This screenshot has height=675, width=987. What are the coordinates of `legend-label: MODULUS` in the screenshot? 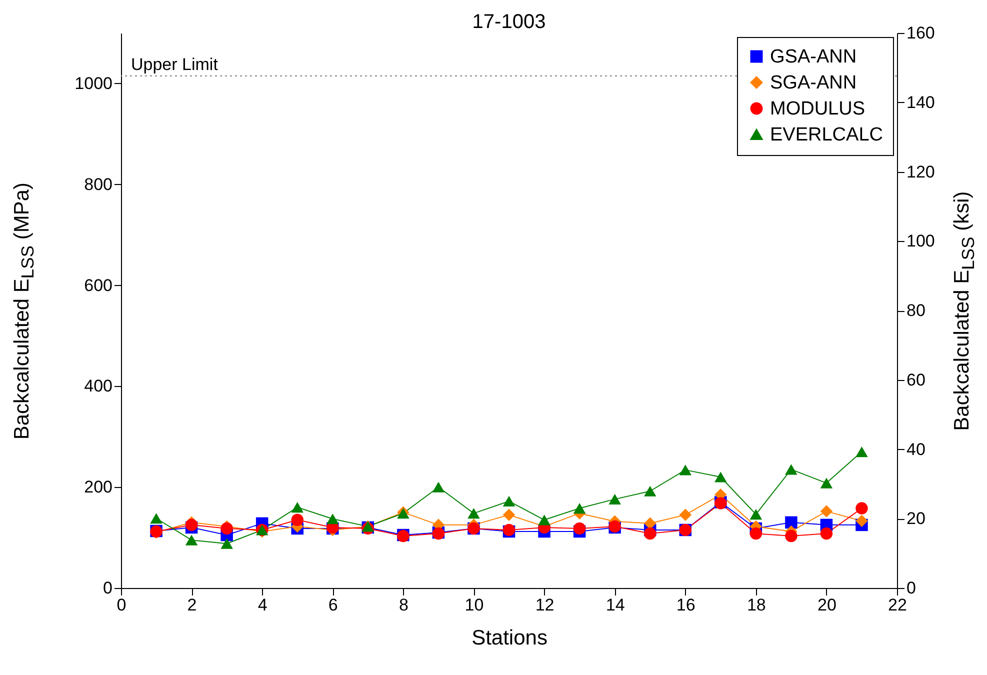 It's located at (818, 109).